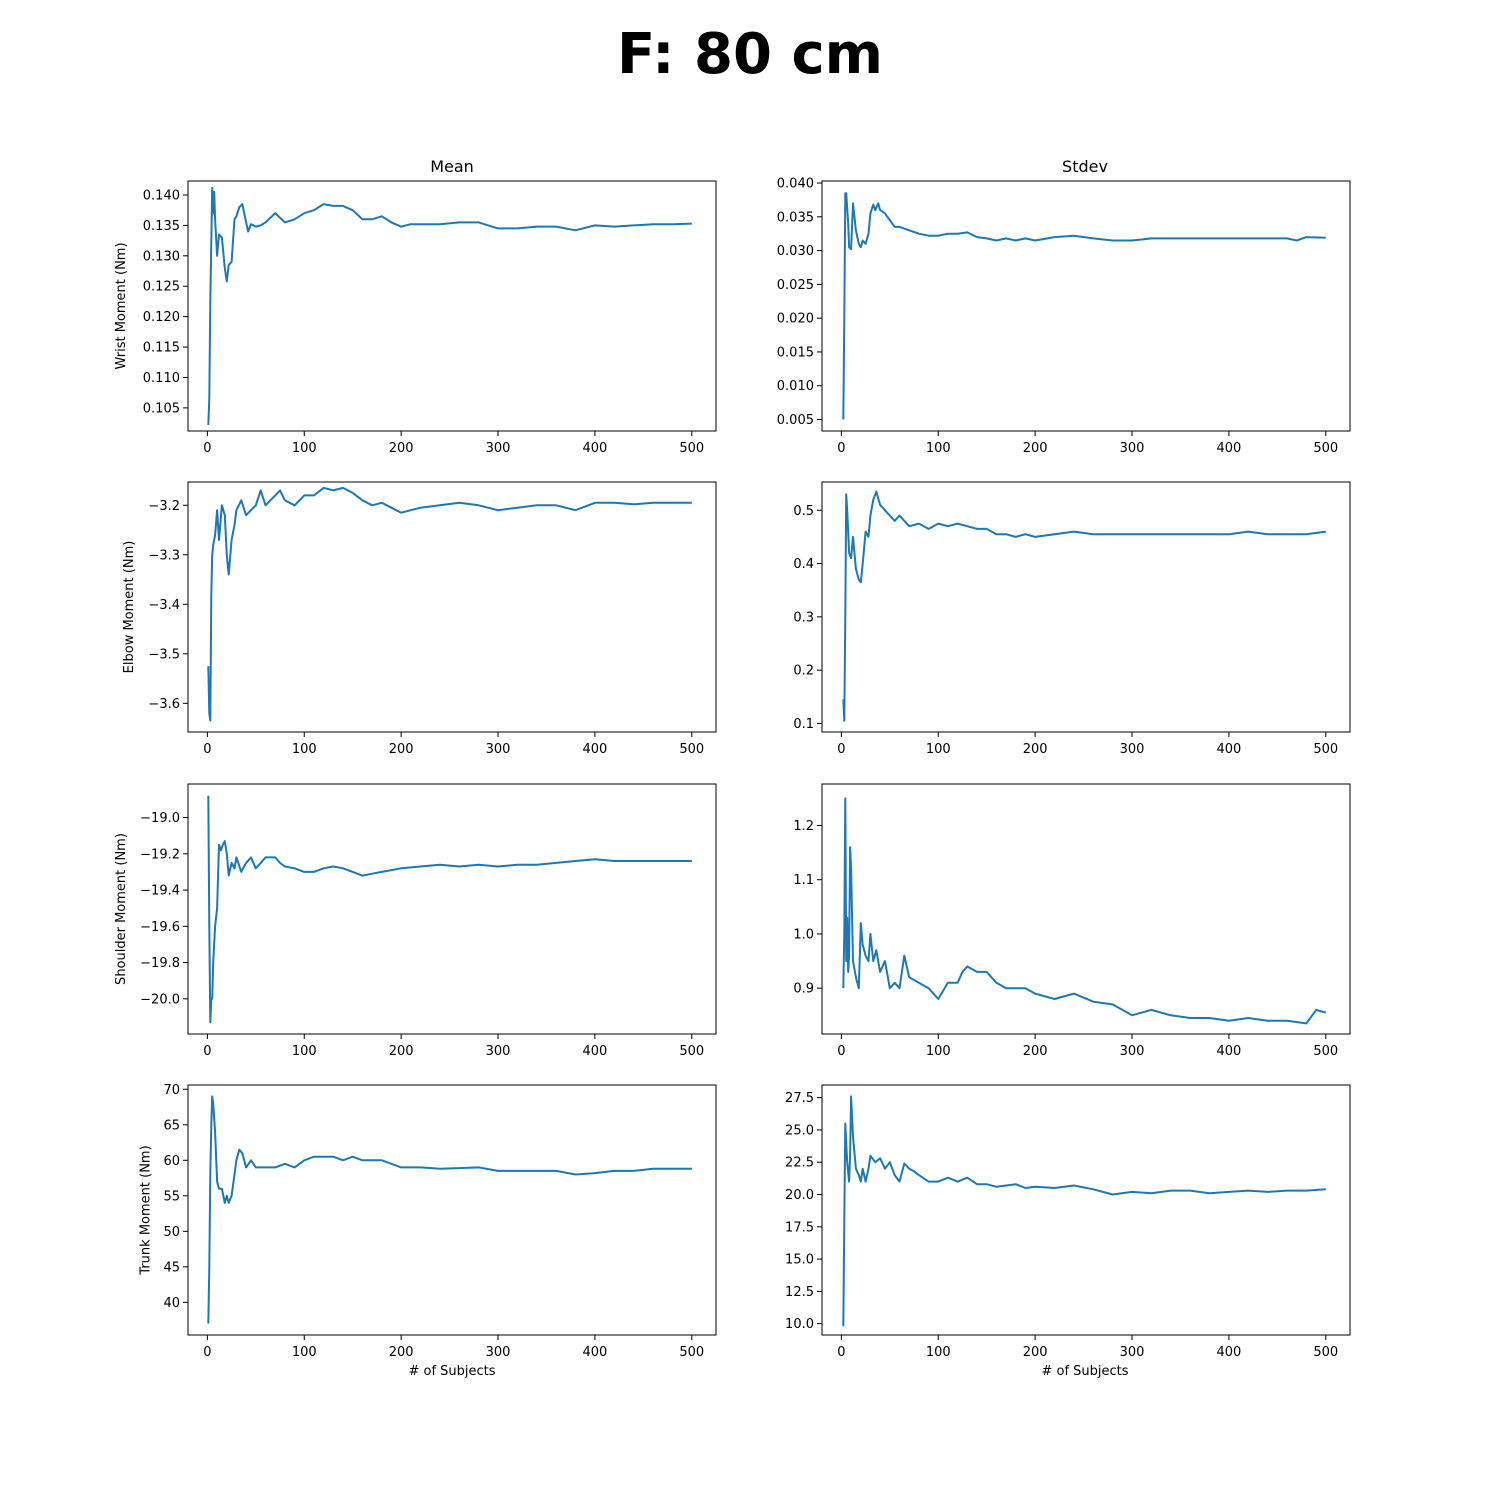 Image resolution: width=1500 pixels, height=1500 pixels. I want to click on y-tick-label: 1.2, so click(803, 826).